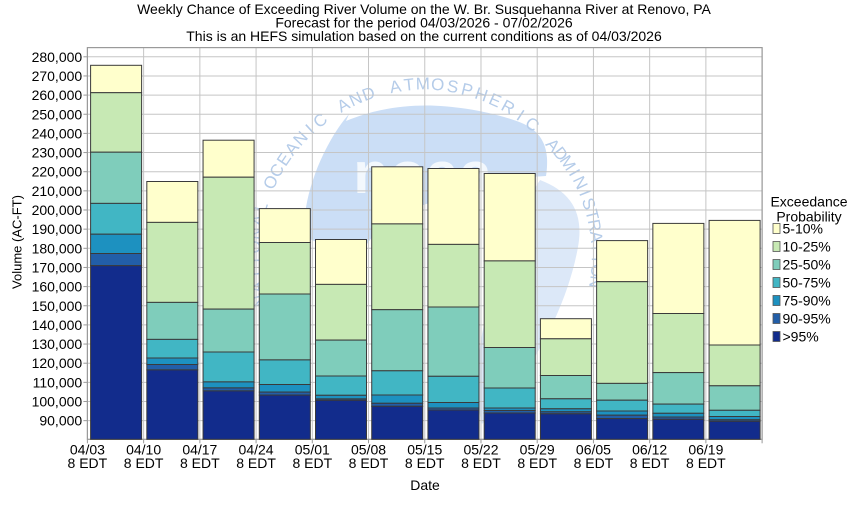 The image size is (850, 505). What do you see at coordinates (312, 450) in the screenshot?
I see `svg-text: 05/01` at bounding box center [312, 450].